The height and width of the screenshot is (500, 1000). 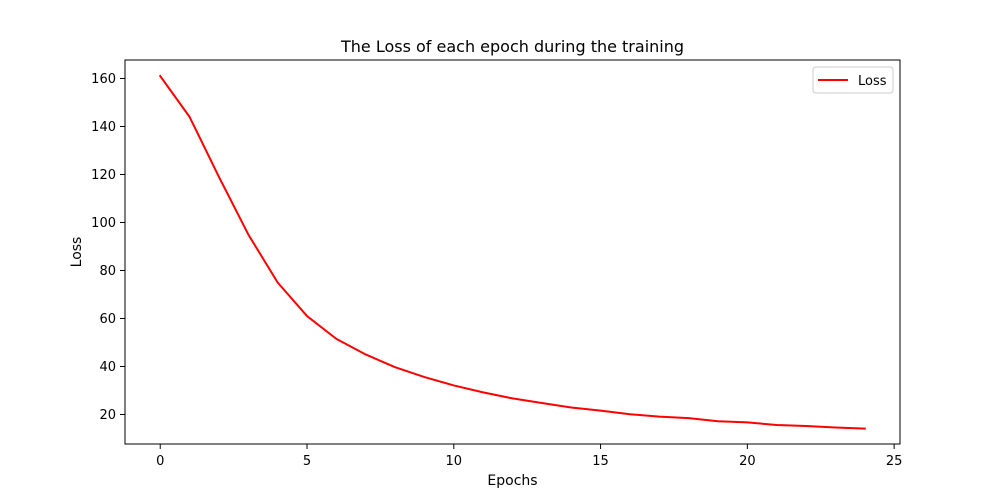 What do you see at coordinates (107, 415) in the screenshot?
I see `y-tick-label: 20` at bounding box center [107, 415].